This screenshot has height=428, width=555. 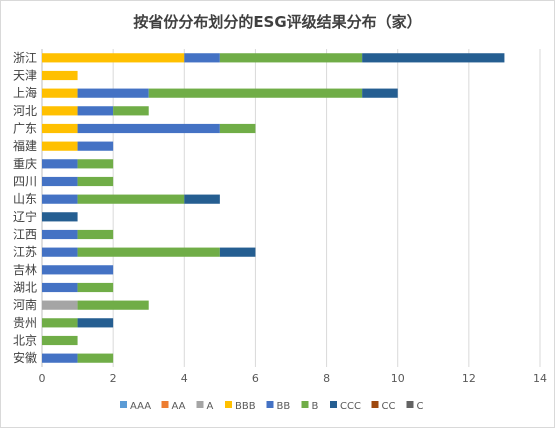 I want to click on legend-label: BB, so click(x=284, y=406).